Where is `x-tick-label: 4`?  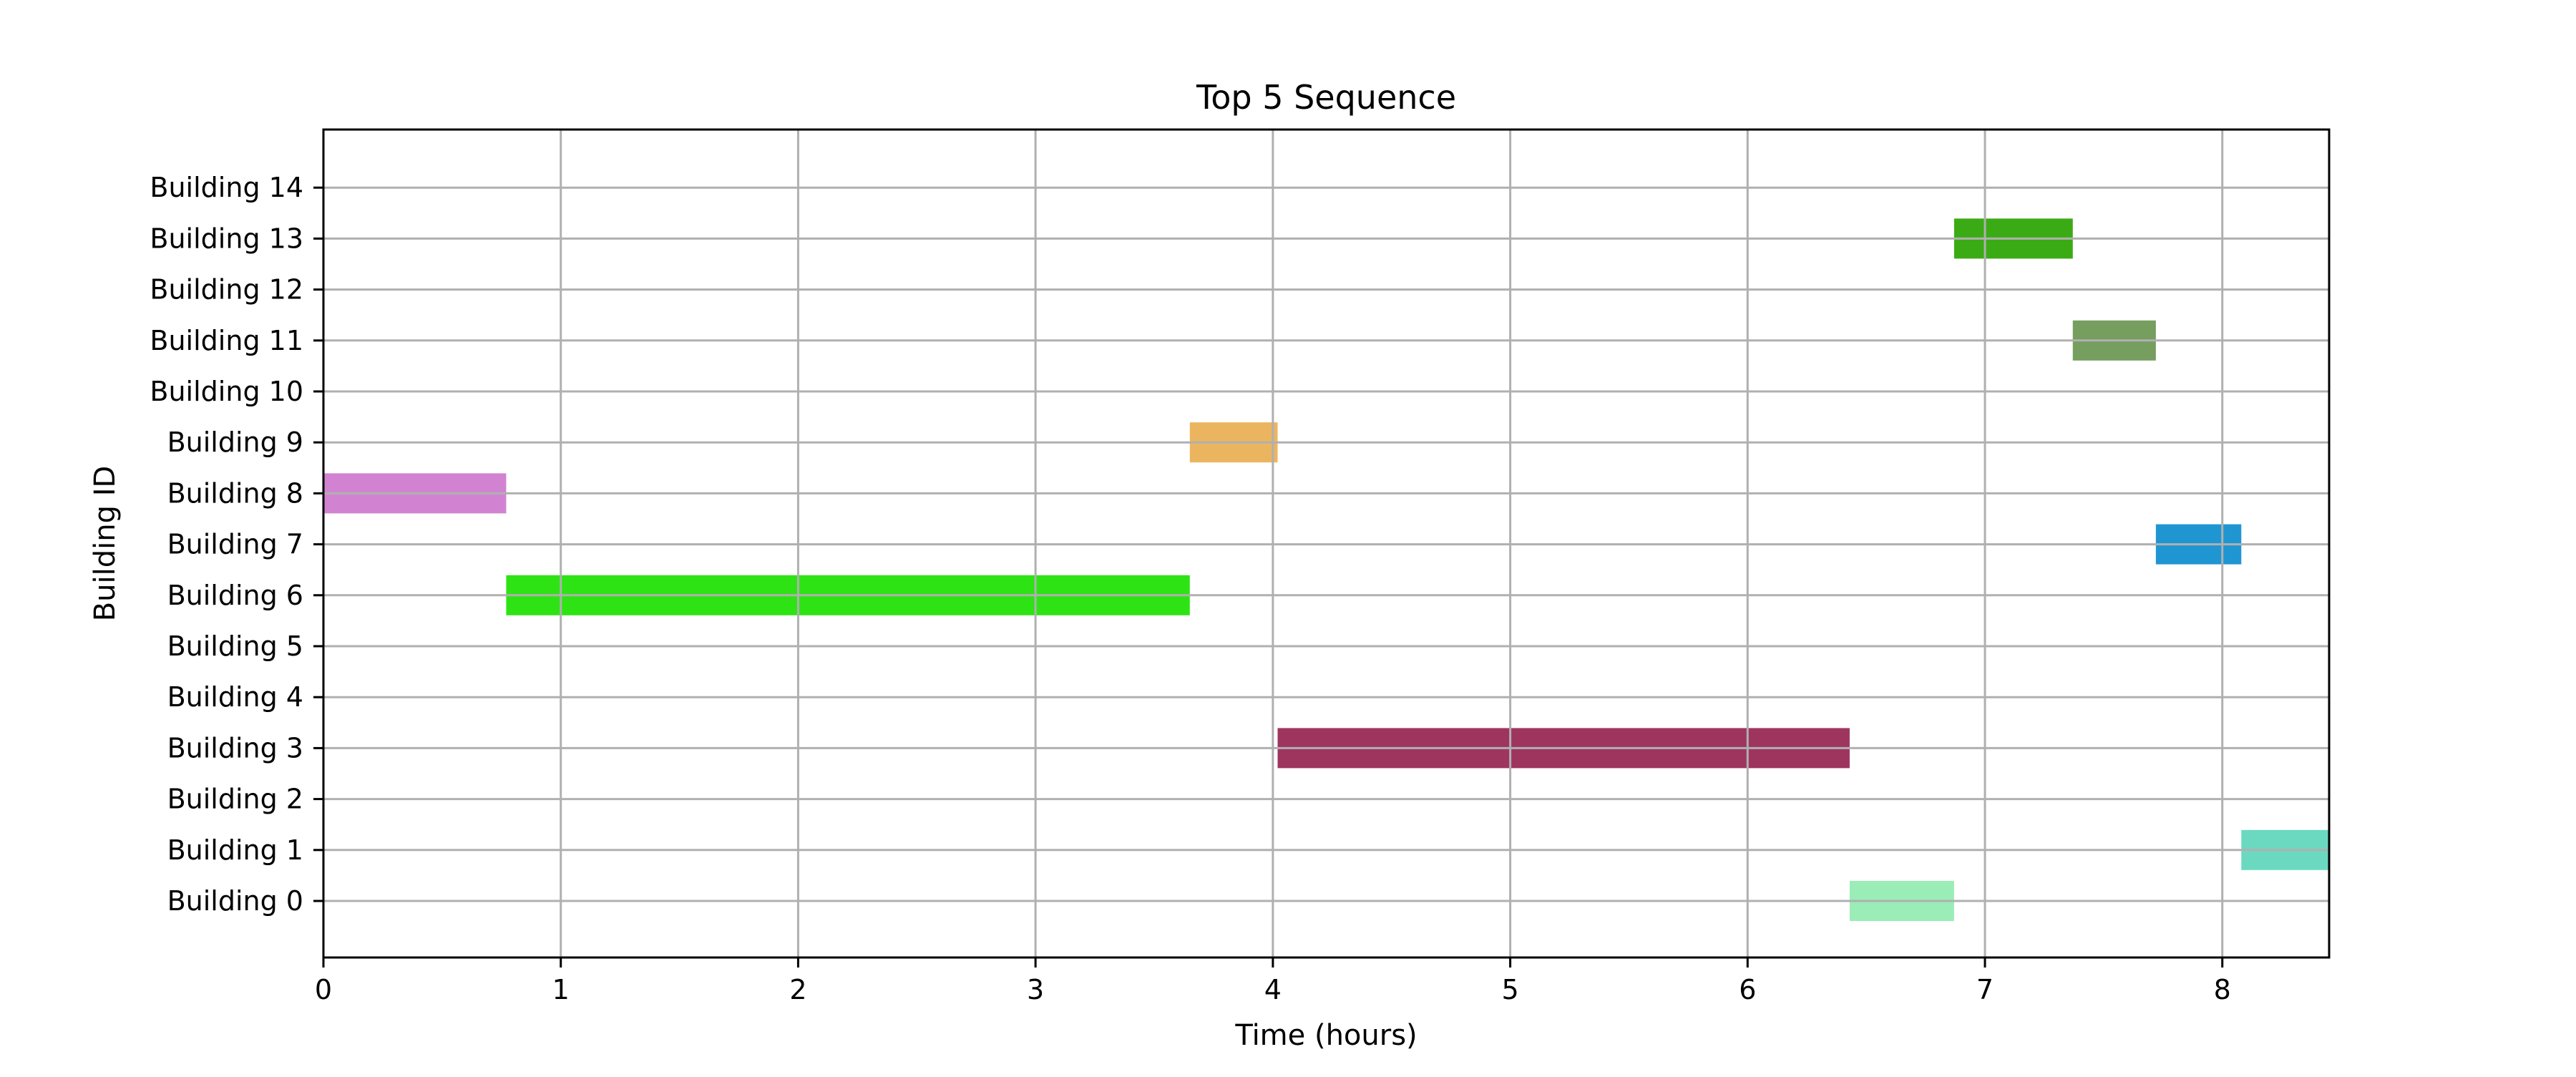
x-tick-label: 4 is located at coordinates (1273, 989).